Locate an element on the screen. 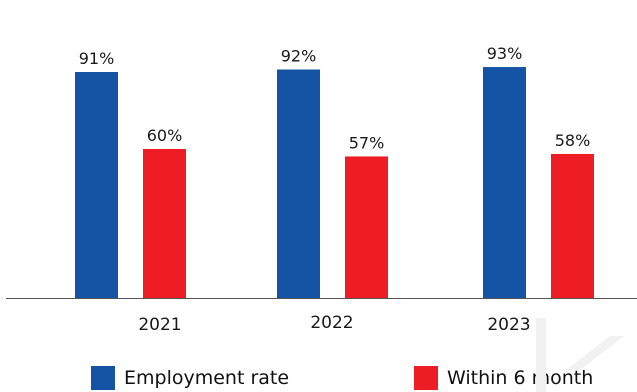  bar-within-6-month-2023 is located at coordinates (572, 225).